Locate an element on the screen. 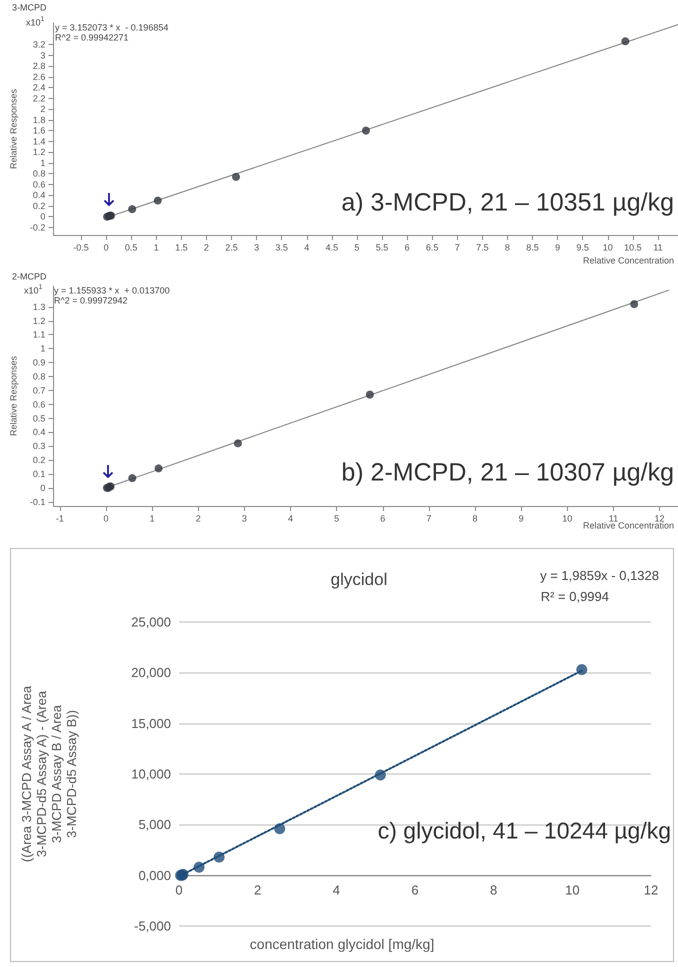 The image size is (678, 967). annotation: R^2 = 0.99972942 is located at coordinates (91, 301).